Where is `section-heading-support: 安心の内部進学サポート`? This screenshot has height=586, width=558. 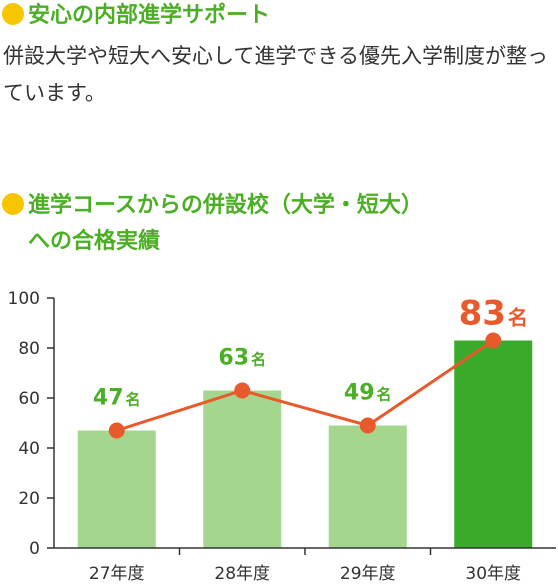 section-heading-support: 安心の内部進学サポート is located at coordinates (136, 16).